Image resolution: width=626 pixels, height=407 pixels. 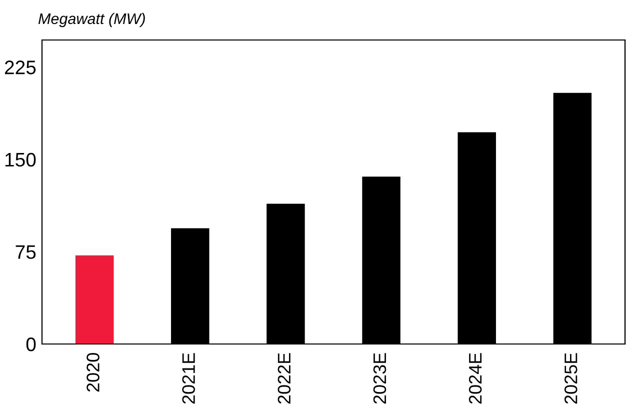 I want to click on x-tick-label: 2024E, so click(x=475, y=378).